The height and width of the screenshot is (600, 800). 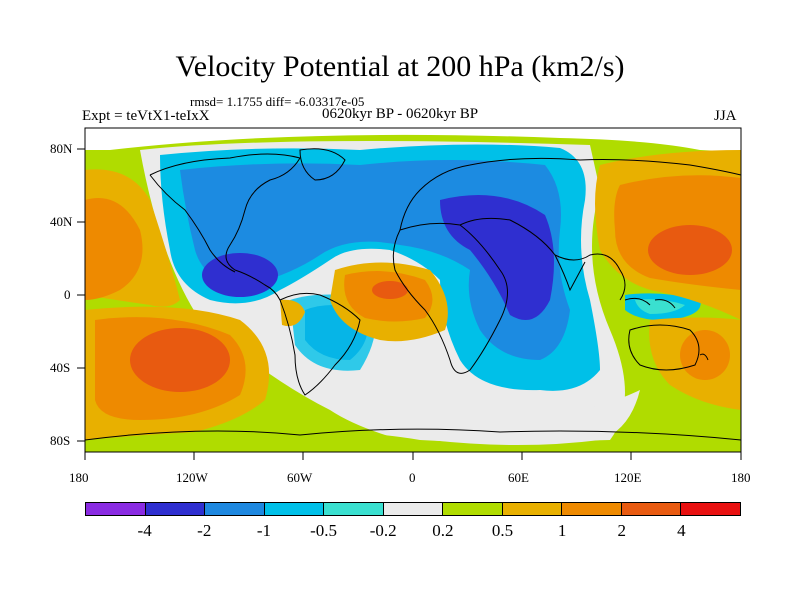 What do you see at coordinates (277, 101) in the screenshot?
I see `stats-line: rmsd= 1.1755 diff= -6.03317e-05` at bounding box center [277, 101].